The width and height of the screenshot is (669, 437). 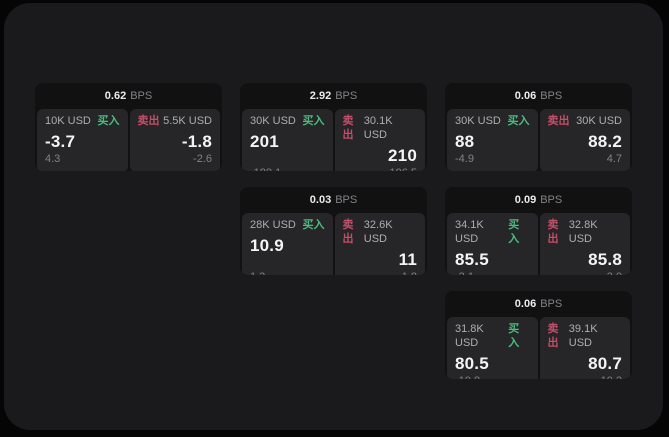 What do you see at coordinates (492, 244) in the screenshot?
I see `buy-panel: 34.1K USD 买入 85.5 -3.1` at bounding box center [492, 244].